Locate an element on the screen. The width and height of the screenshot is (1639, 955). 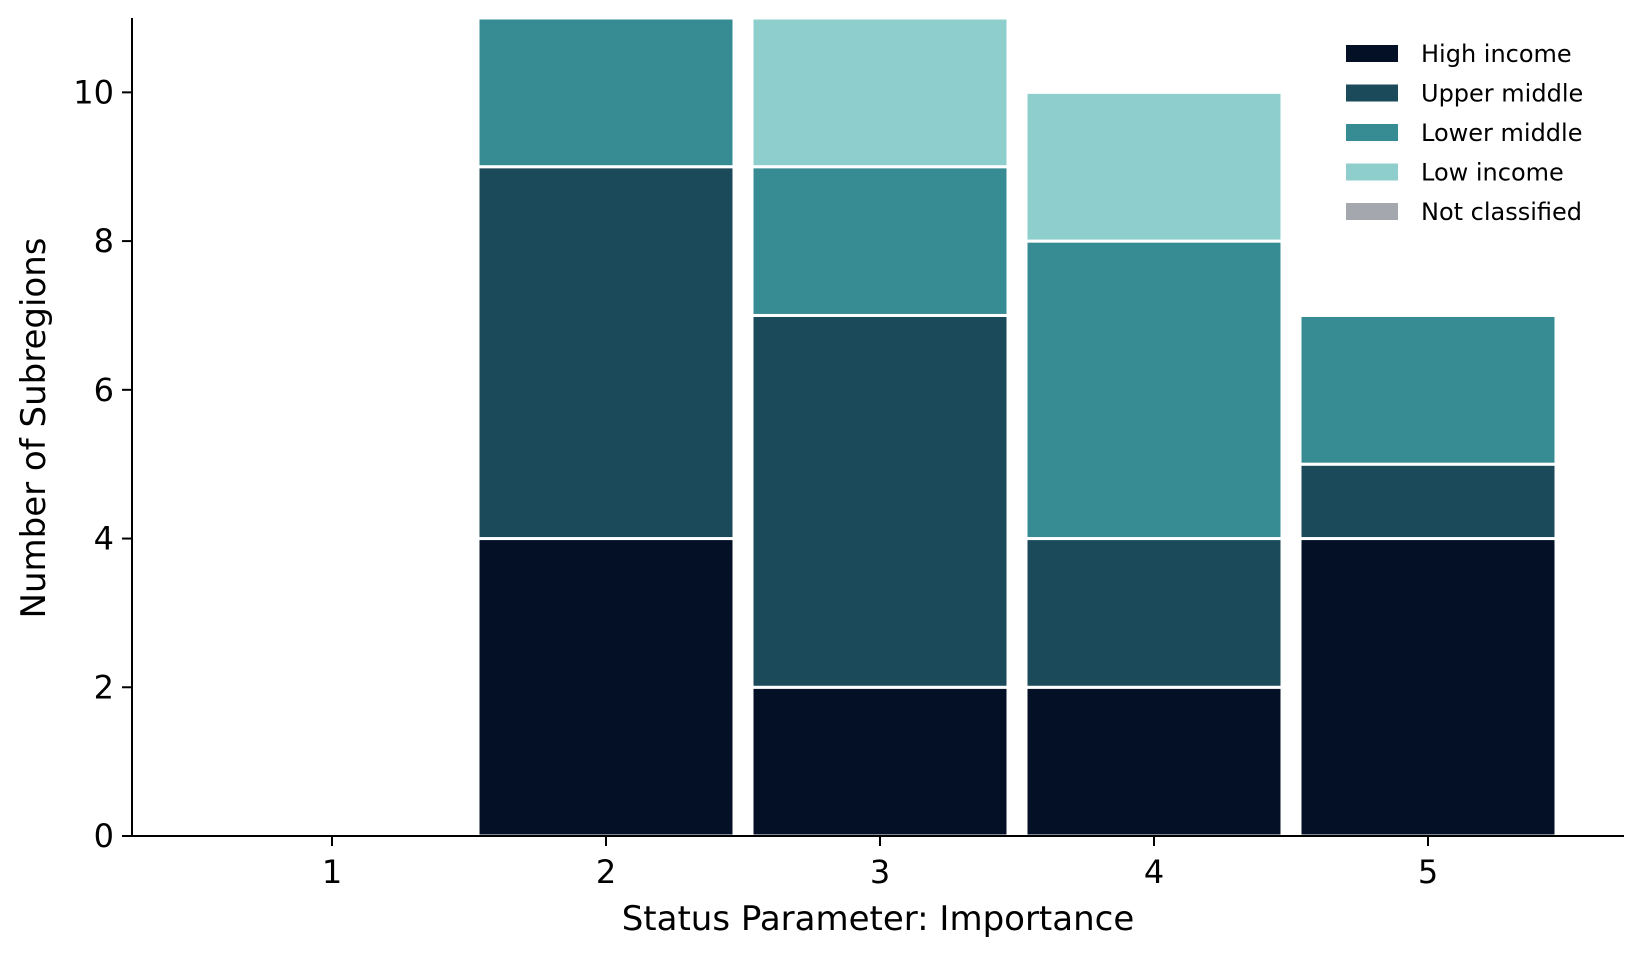
y-axis-ticks: 0 2 4 6 8 10 is located at coordinates (102, 464).